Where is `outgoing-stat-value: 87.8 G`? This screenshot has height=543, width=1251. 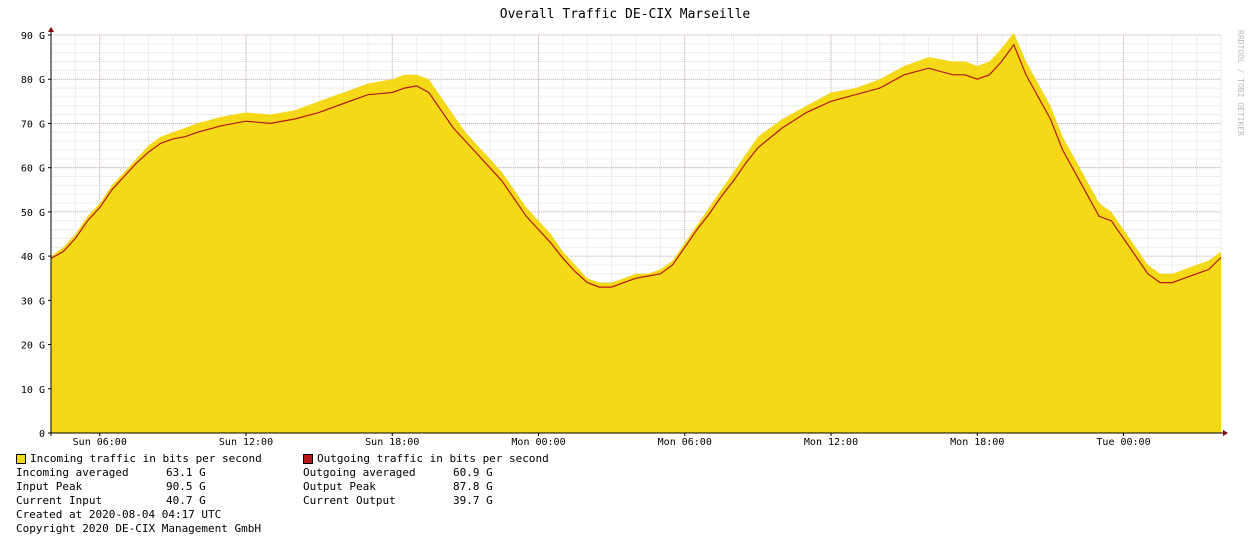 outgoing-stat-value: 87.8 G is located at coordinates (473, 486).